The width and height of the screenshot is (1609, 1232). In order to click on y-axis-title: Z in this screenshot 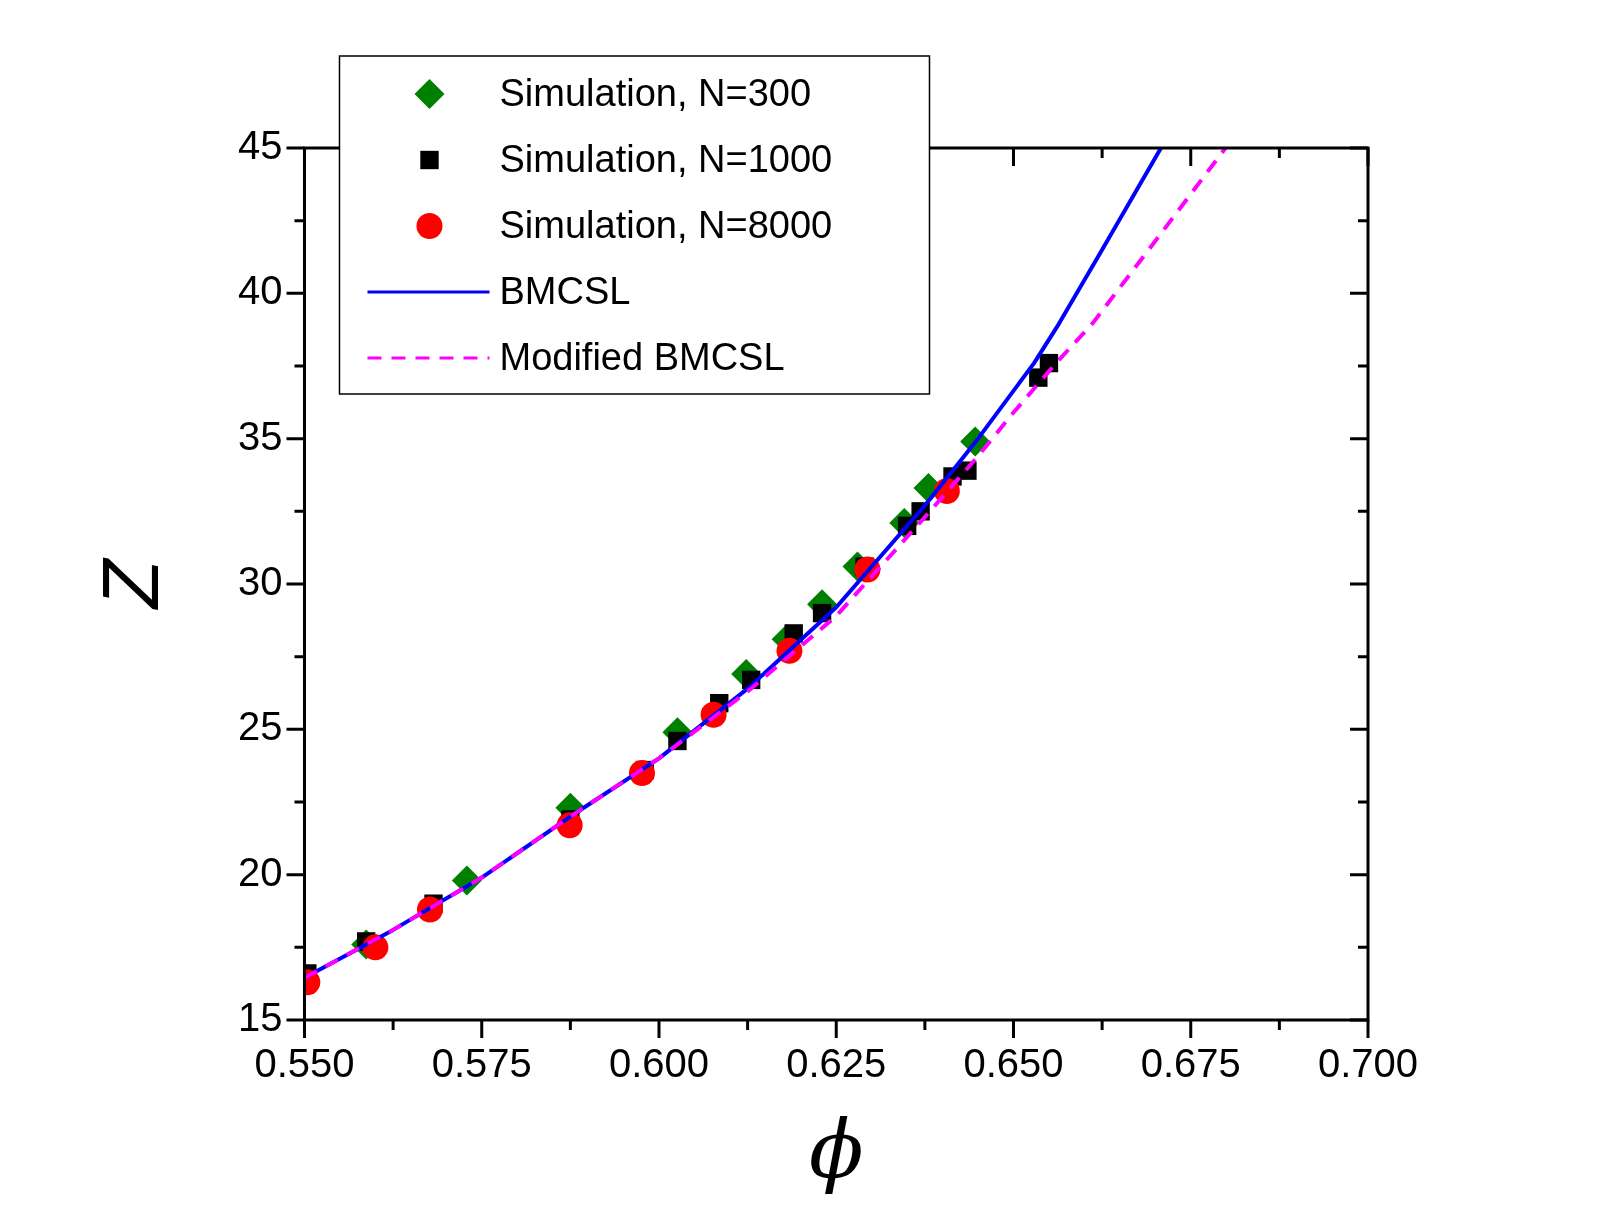, I will do `click(131, 583)`.